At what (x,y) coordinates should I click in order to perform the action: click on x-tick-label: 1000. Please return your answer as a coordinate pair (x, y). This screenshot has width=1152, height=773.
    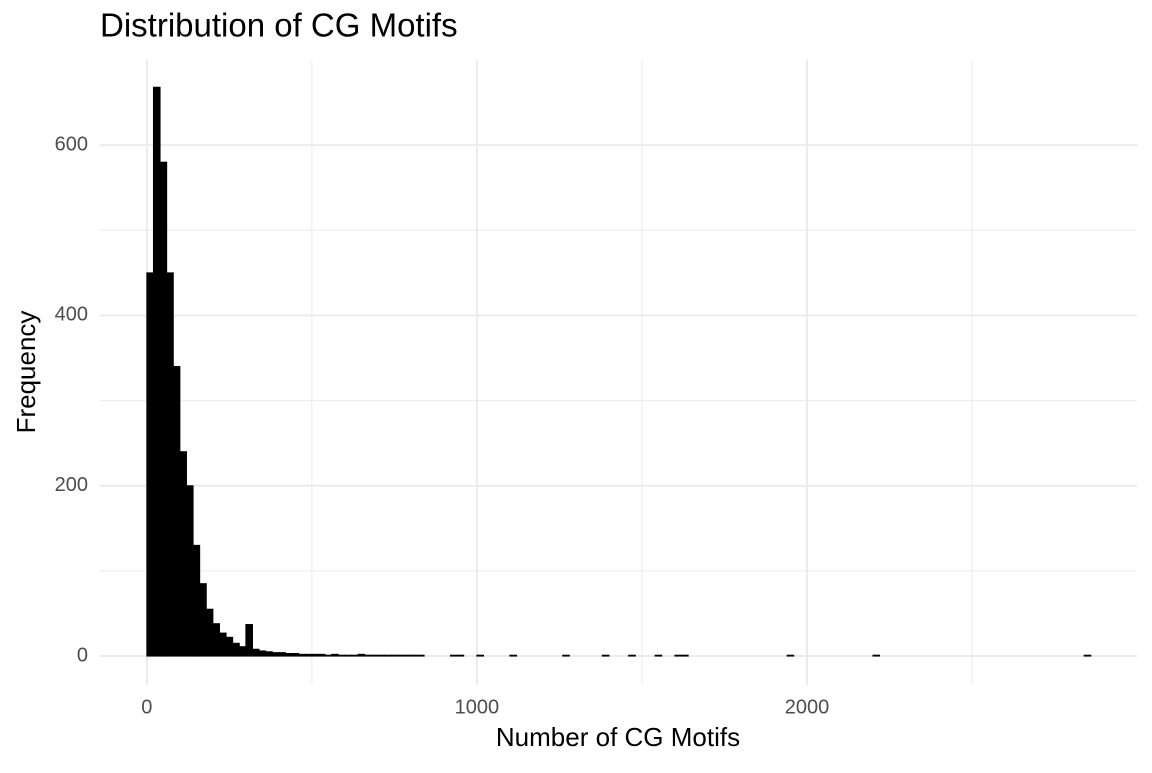
    Looking at the image, I should click on (477, 707).